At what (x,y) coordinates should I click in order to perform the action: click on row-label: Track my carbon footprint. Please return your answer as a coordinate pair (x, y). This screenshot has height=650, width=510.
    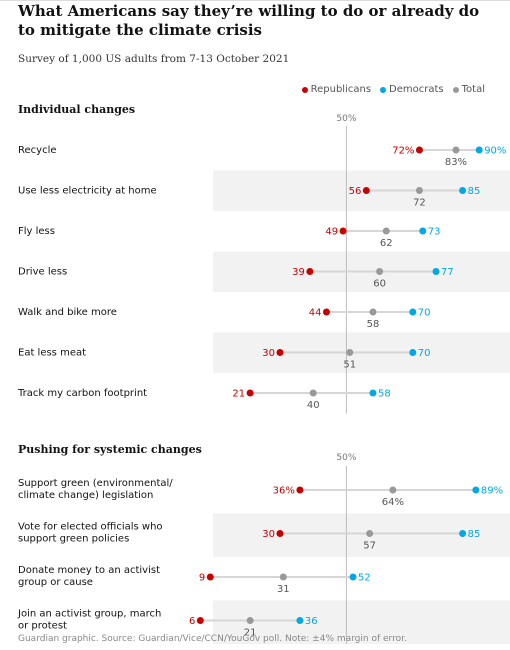
    Looking at the image, I should click on (82, 393).